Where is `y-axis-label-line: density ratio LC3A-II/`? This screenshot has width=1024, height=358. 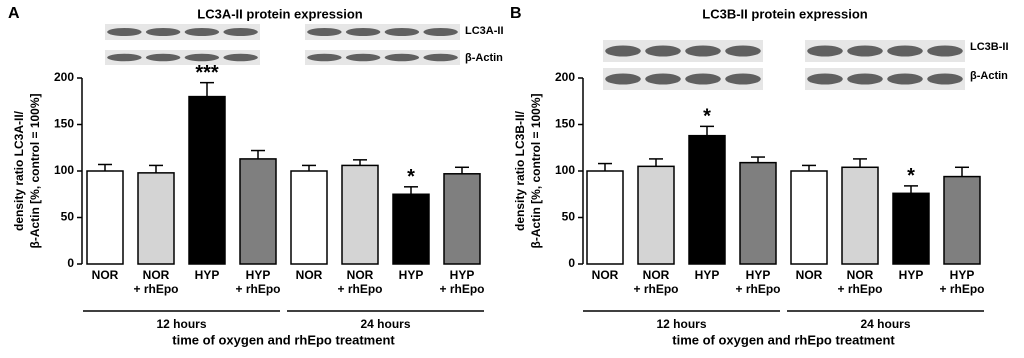
y-axis-label-line: density ratio LC3A-II/ is located at coordinates (19, 170).